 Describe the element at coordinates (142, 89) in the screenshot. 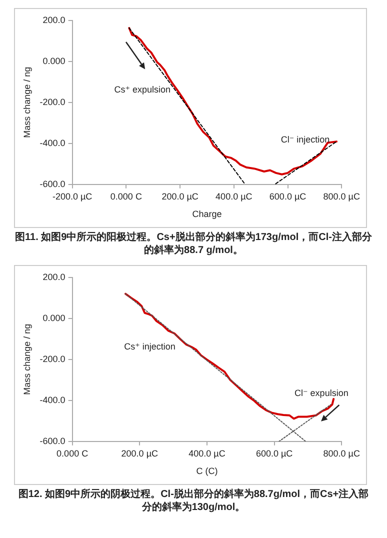

I see `annotation: Cs⁺ expulsion` at that location.